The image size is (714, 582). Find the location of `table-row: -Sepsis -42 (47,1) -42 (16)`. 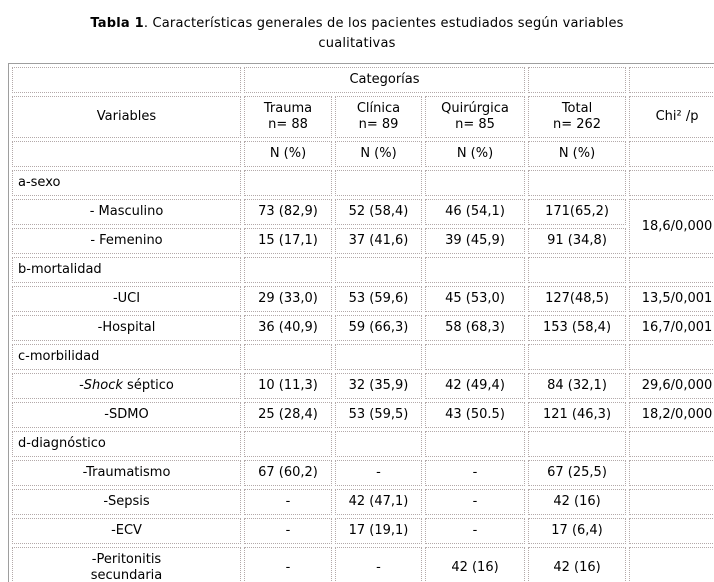

table-row: -Sepsis -42 (47,1) -42 (16) is located at coordinates (363, 502).